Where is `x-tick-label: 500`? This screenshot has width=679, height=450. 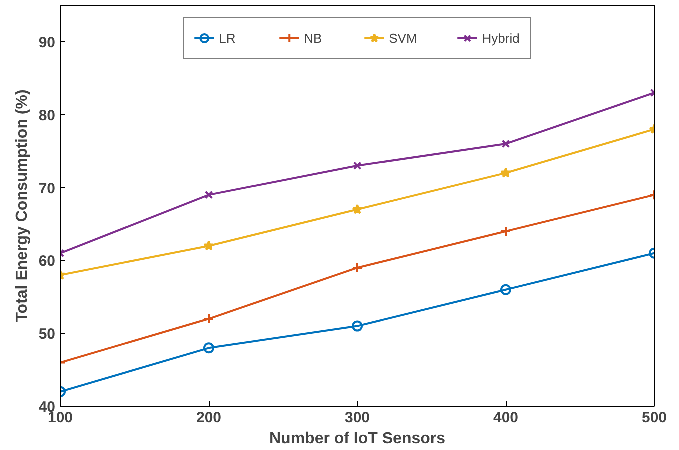
x-tick-label: 500 is located at coordinates (655, 418).